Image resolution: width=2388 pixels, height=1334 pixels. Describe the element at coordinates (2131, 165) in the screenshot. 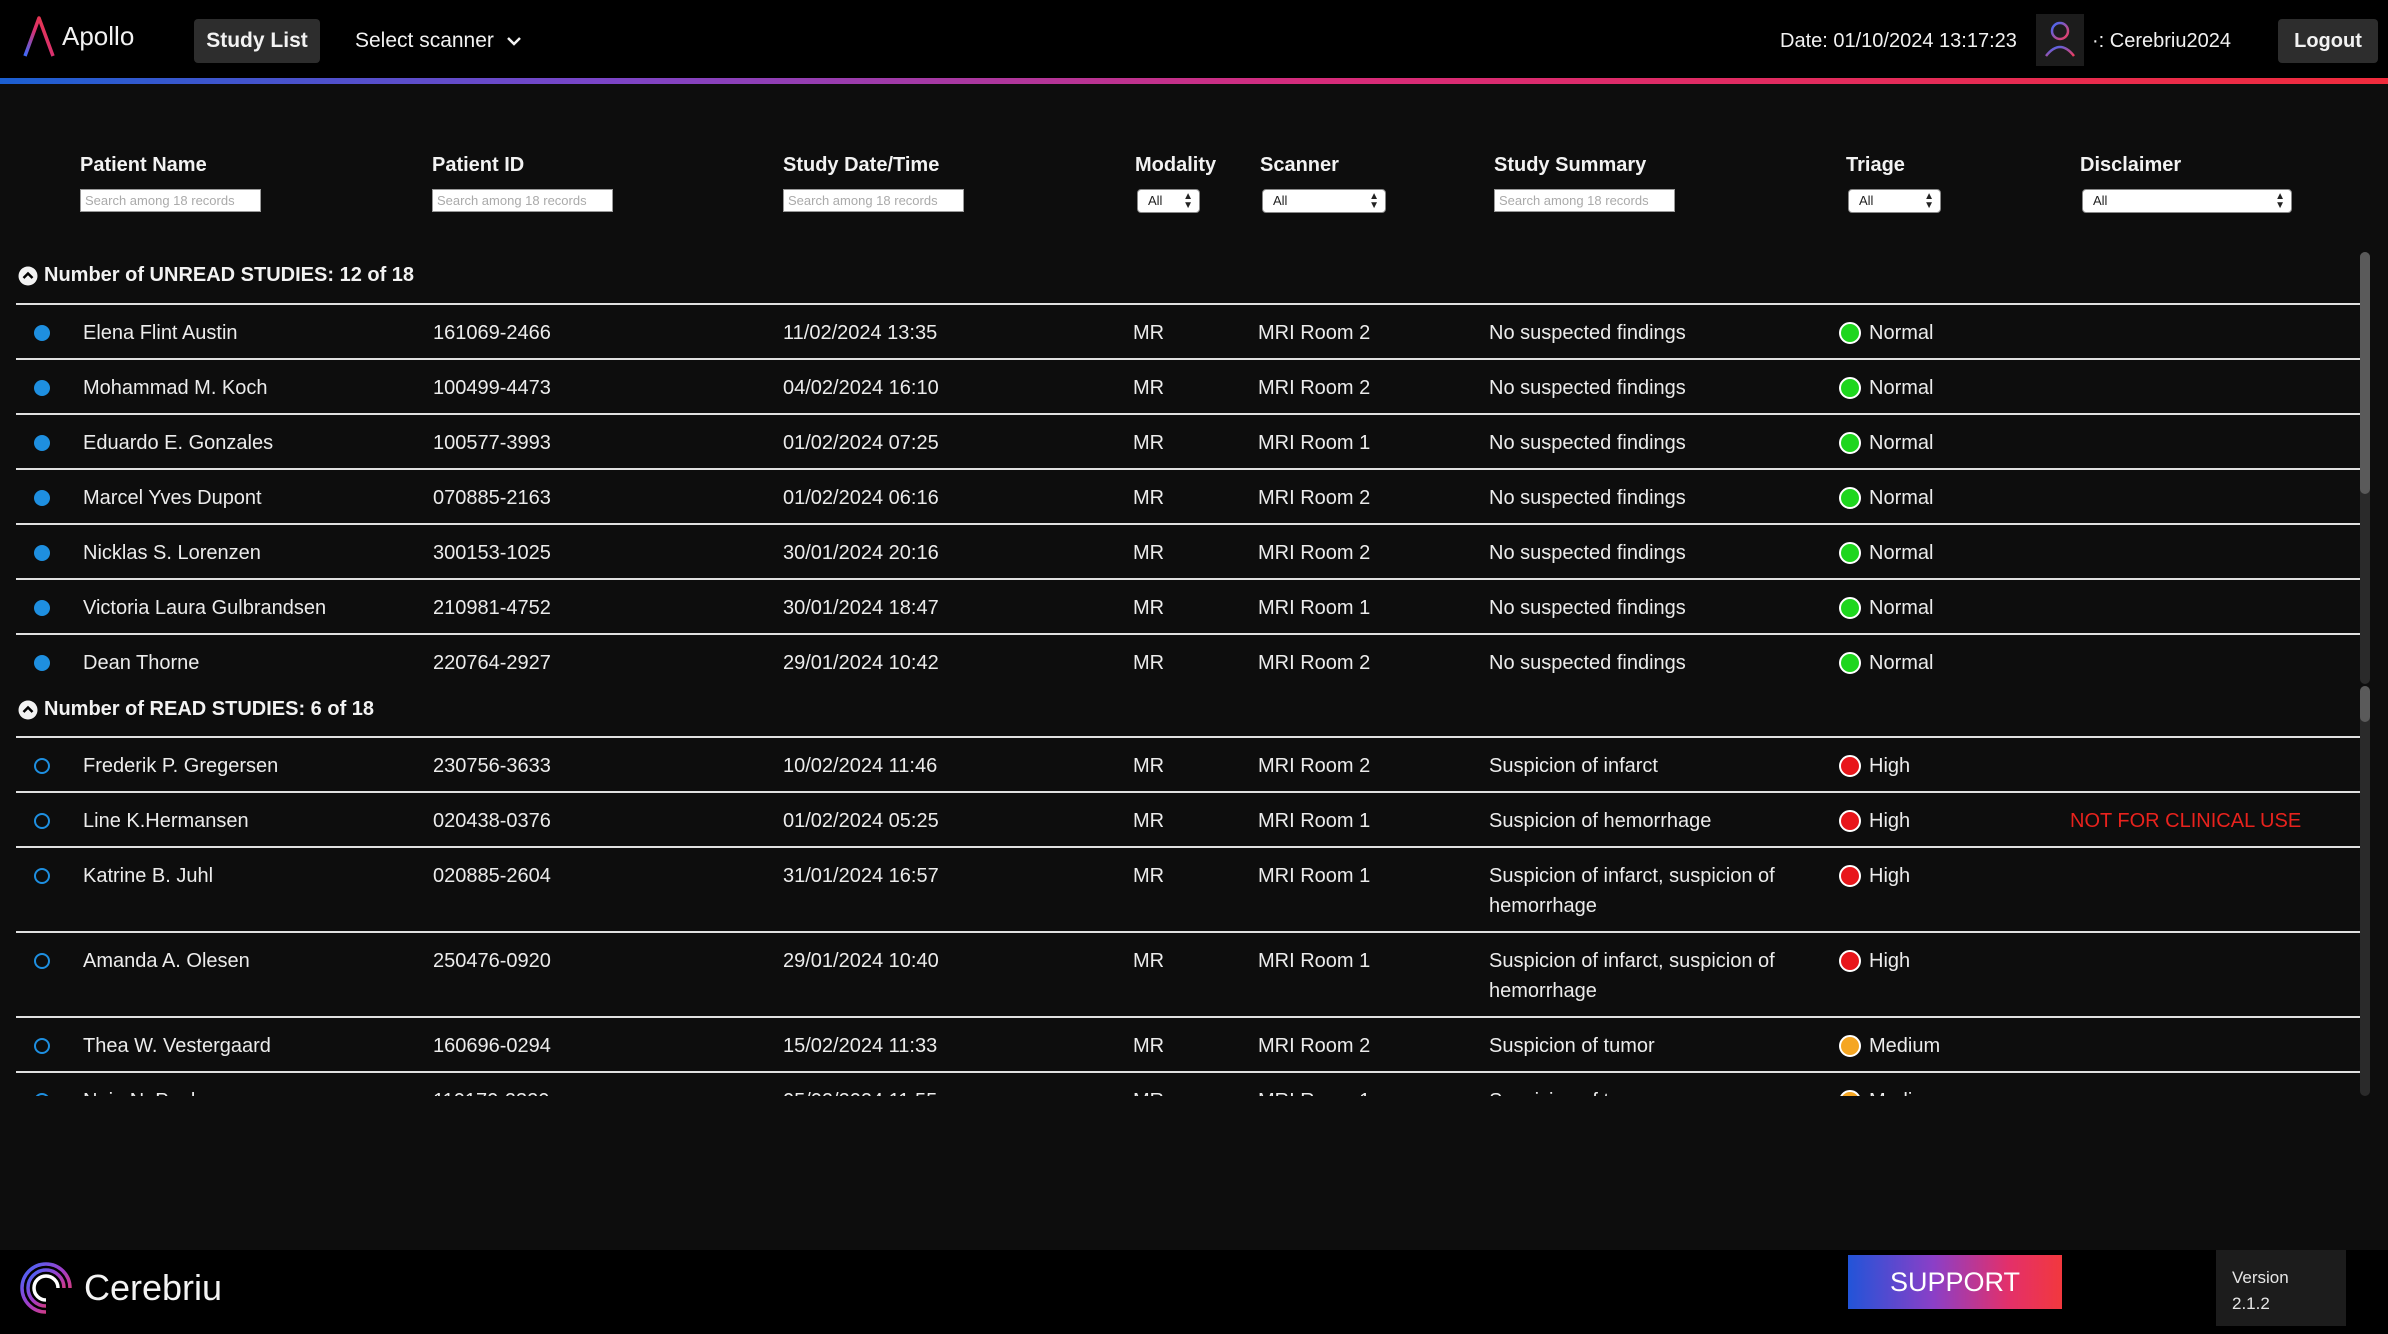

I see `column-header-disclaimer: Disclaimer` at that location.